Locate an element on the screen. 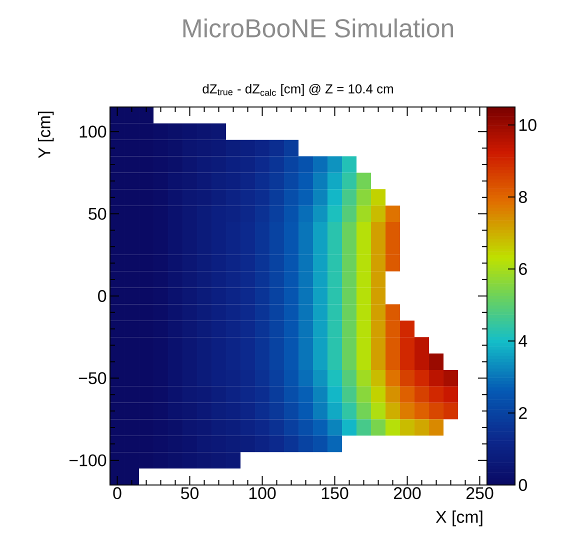  chart-title: MicroBooNE Simulation is located at coordinates (318, 28).